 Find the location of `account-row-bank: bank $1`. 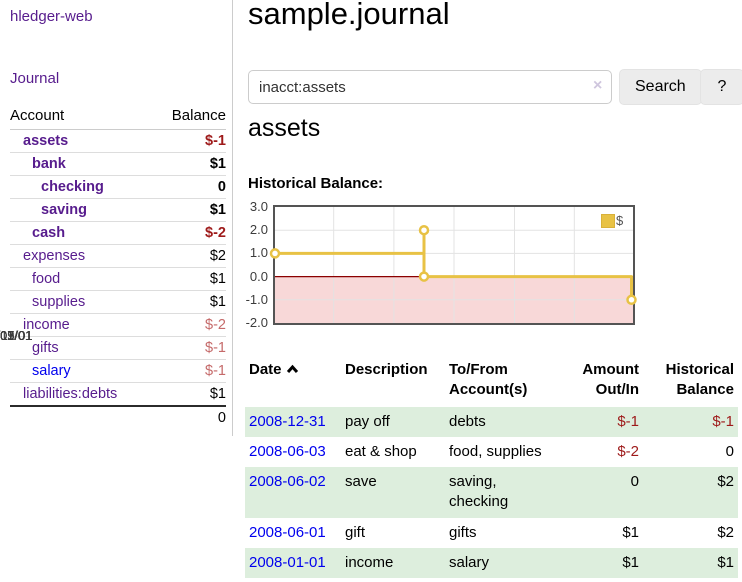

account-row-bank: bank $1 is located at coordinates (118, 164).